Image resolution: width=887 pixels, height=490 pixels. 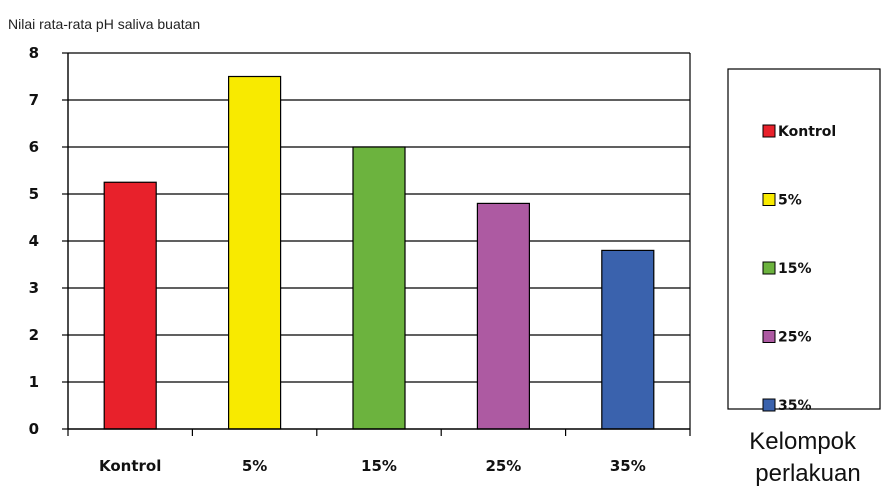 I want to click on legend-label: 25%, so click(x=795, y=338).